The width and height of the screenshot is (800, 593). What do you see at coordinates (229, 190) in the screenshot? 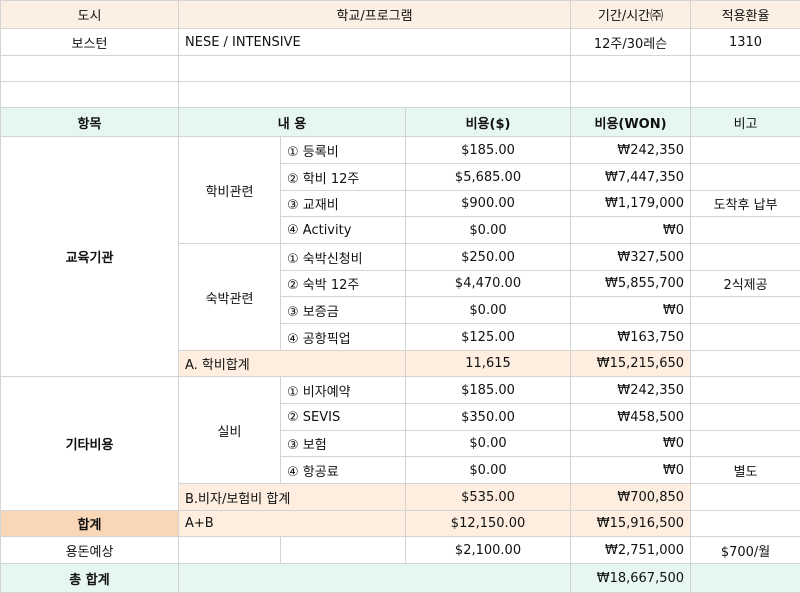
I see `group-name: 학비관련` at bounding box center [229, 190].